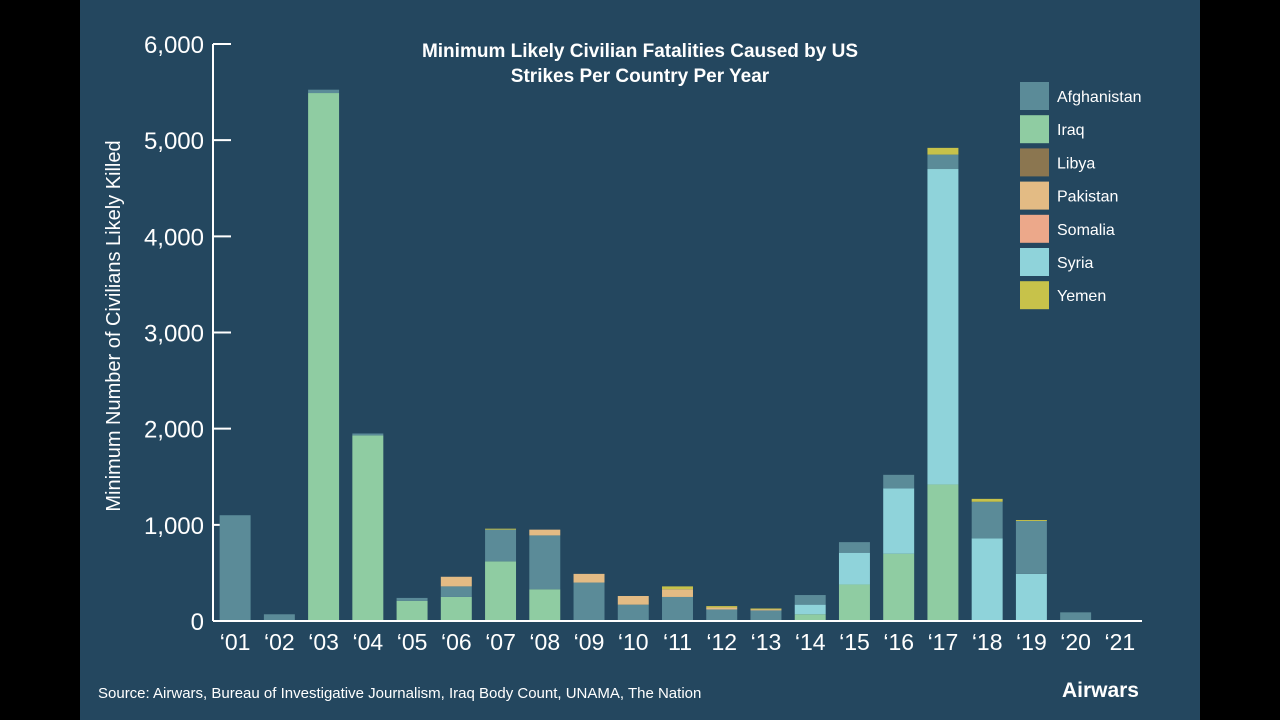  Describe the element at coordinates (1034, 162) in the screenshot. I see `legend-swatch-libya` at that location.